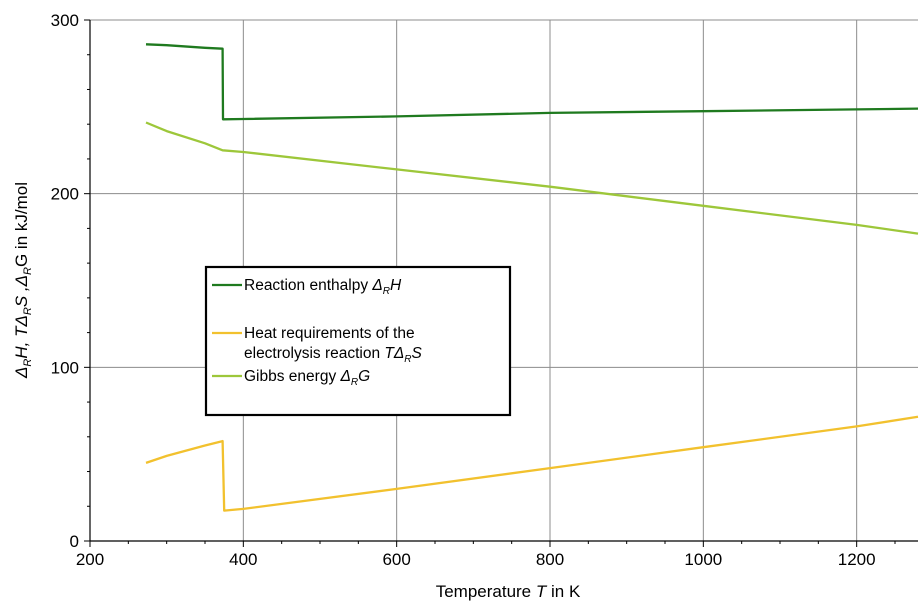 Image resolution: width=922 pixels, height=603 pixels. Describe the element at coordinates (65, 367) in the screenshot. I see `y-tick-label: 100` at that location.